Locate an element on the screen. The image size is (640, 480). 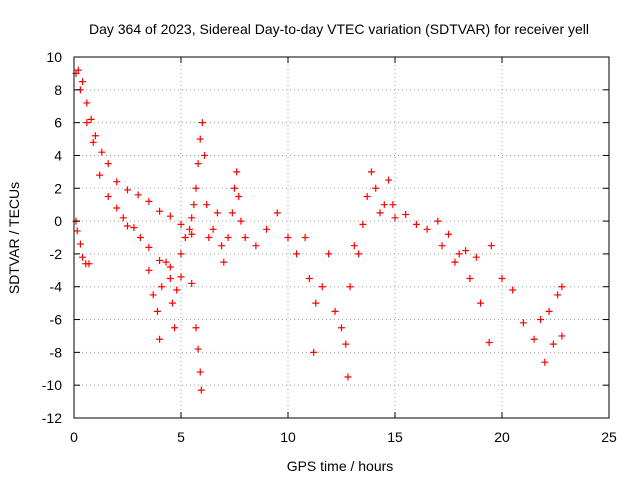
y-tick-label: -2 is located at coordinates (56, 254).